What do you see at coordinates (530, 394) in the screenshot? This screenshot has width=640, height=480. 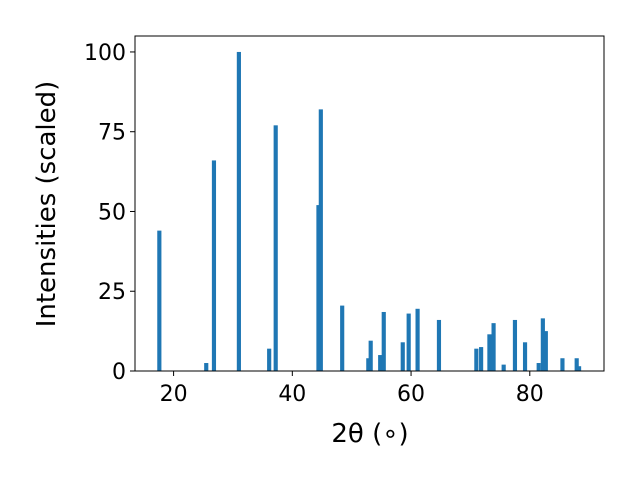 I see `x-tick-label: 80` at bounding box center [530, 394].